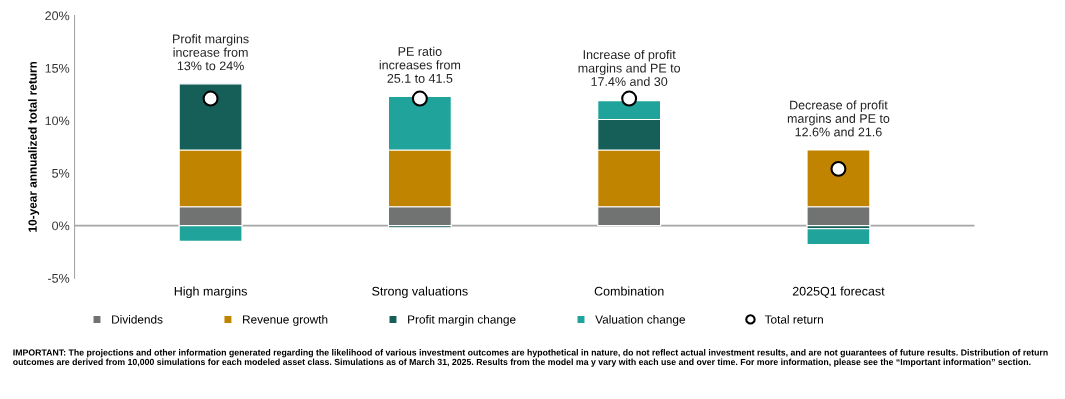  What do you see at coordinates (61, 226) in the screenshot?
I see `y-tick-label: 0%` at bounding box center [61, 226].